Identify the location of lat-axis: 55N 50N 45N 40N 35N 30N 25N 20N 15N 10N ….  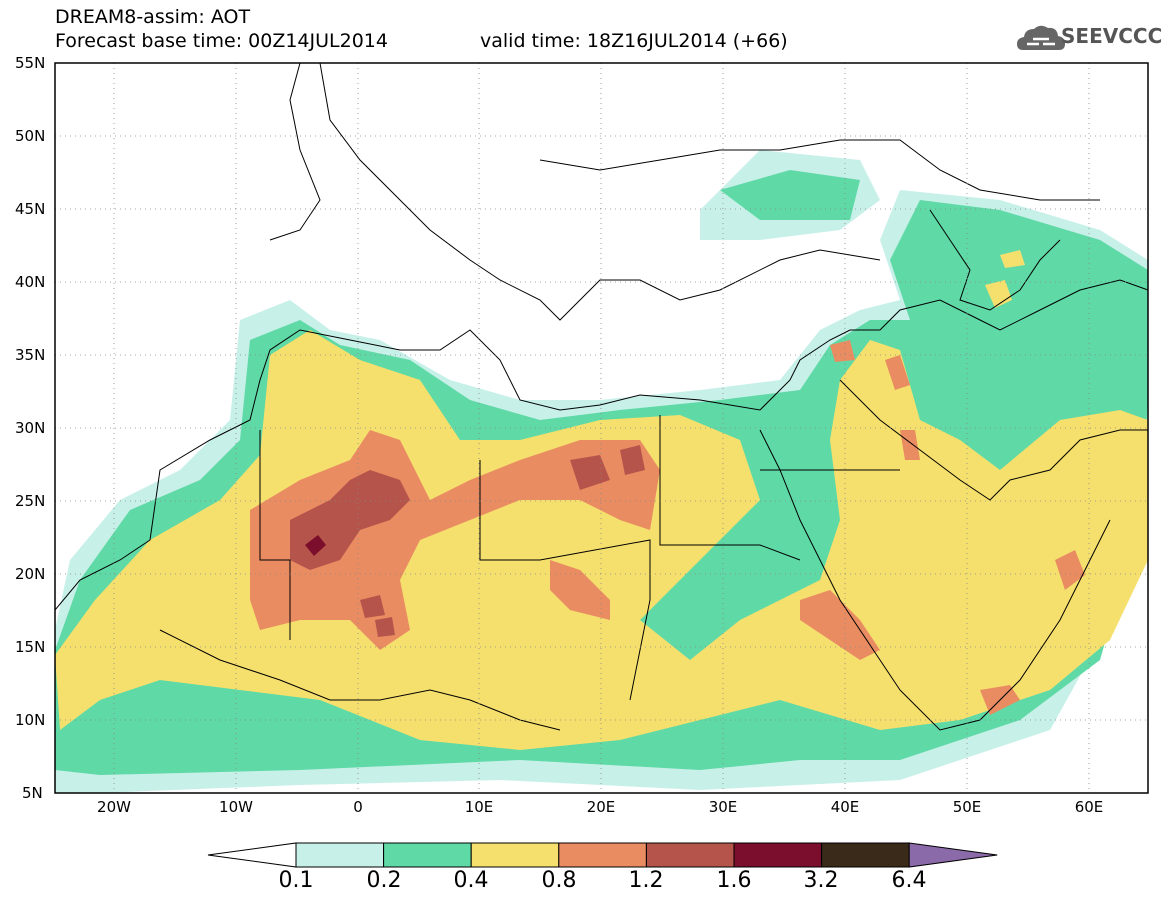
(30, 428).